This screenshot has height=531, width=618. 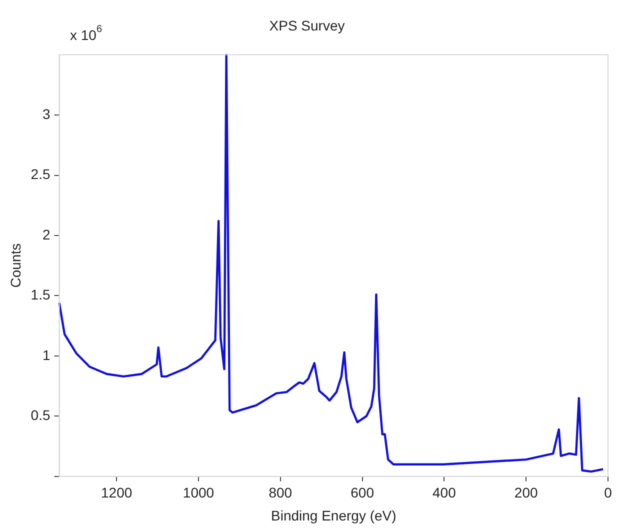 What do you see at coordinates (333, 515) in the screenshot?
I see `x-axis-title: Binding Energy (eV)` at bounding box center [333, 515].